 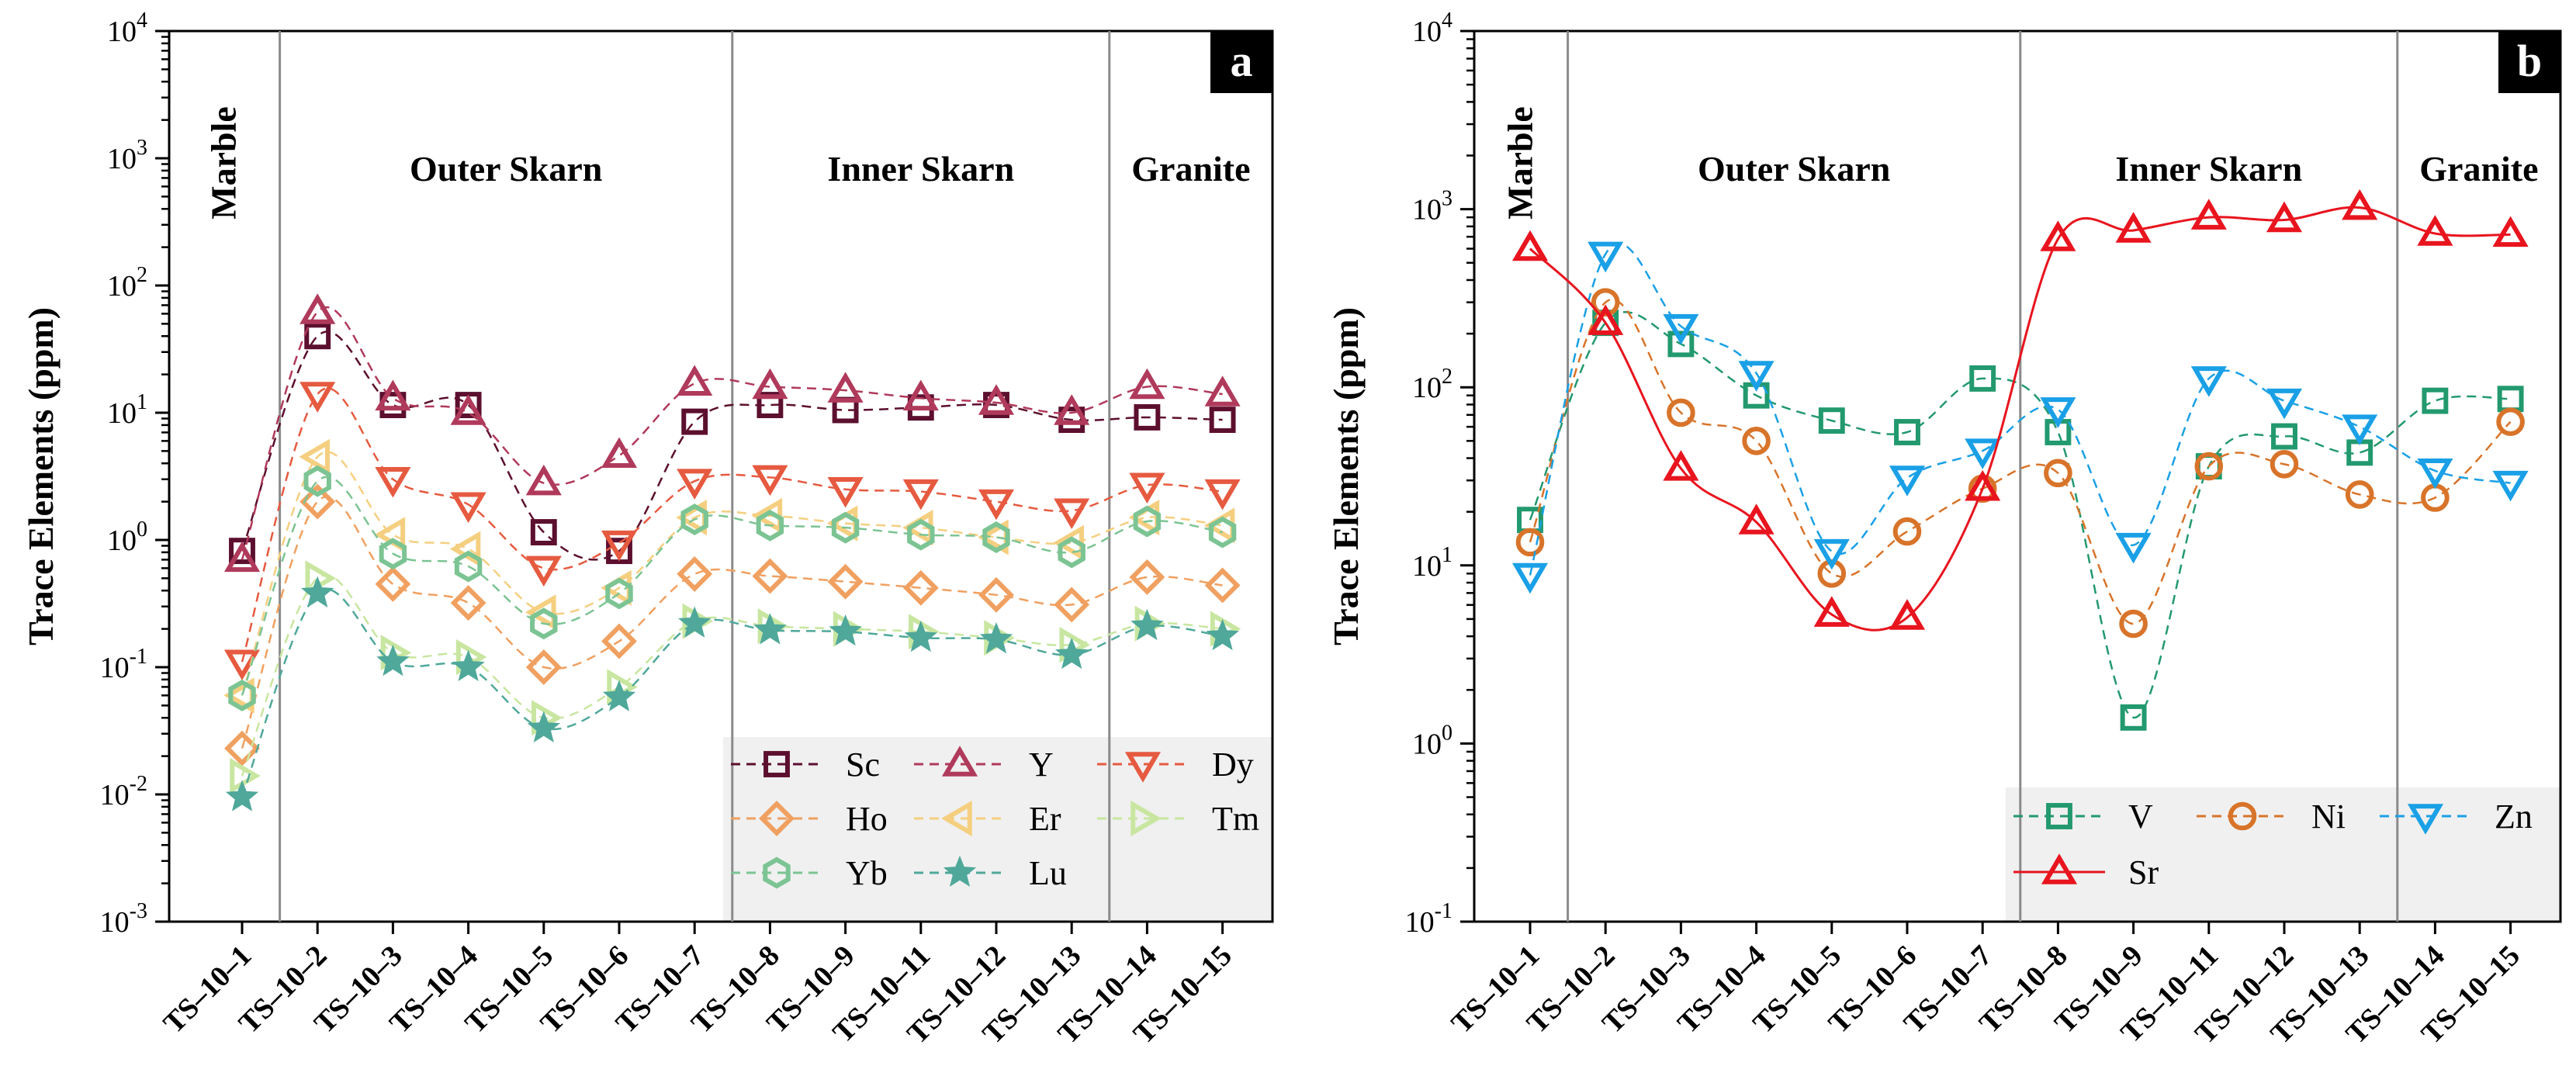 I want to click on series-dy, so click(x=732, y=531).